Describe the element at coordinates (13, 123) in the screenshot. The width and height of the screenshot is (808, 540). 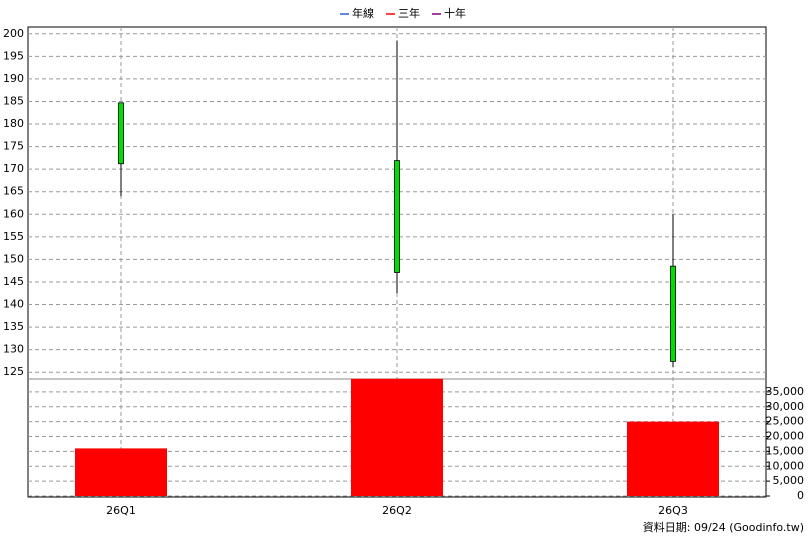
I see `y-tick-label: 180` at that location.